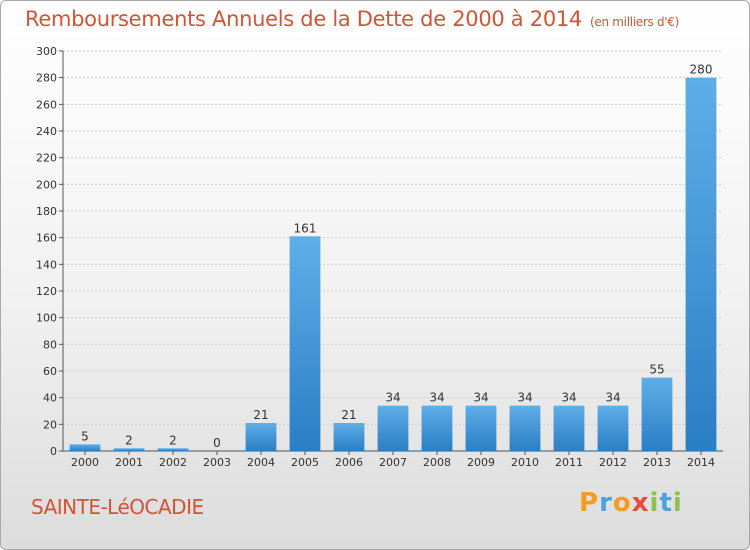 The width and height of the screenshot is (750, 550). I want to click on x-tick-label: 2001, so click(129, 462).